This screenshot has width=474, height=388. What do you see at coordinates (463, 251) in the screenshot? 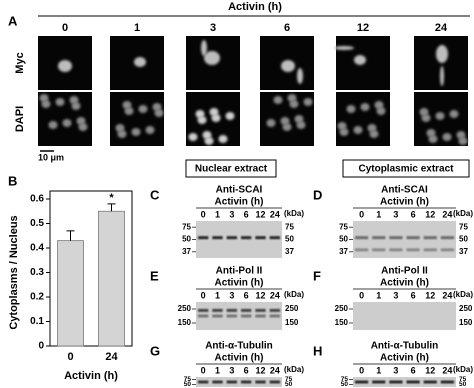
I see `marker-right: 37` at bounding box center [463, 251].